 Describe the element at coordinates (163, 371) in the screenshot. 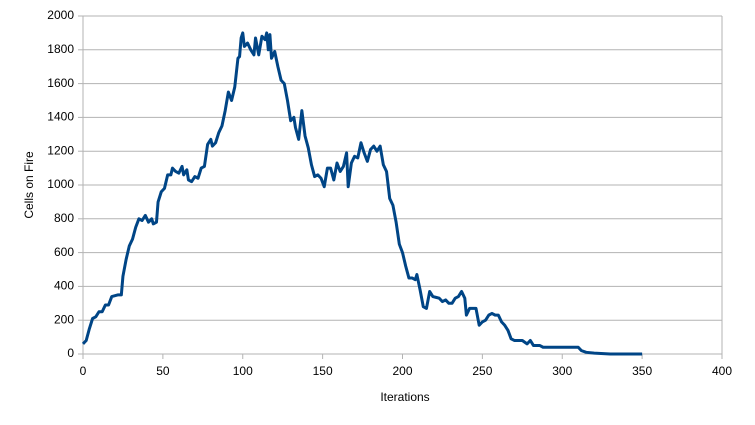

I see `x-tick-label: 50` at that location.